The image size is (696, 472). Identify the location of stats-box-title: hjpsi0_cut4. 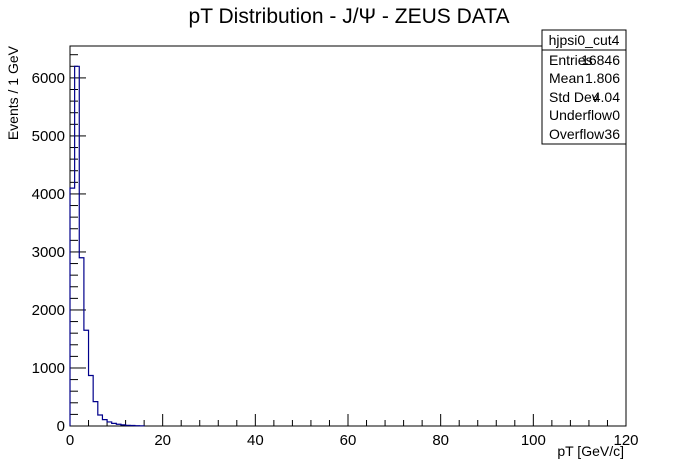
(584, 40).